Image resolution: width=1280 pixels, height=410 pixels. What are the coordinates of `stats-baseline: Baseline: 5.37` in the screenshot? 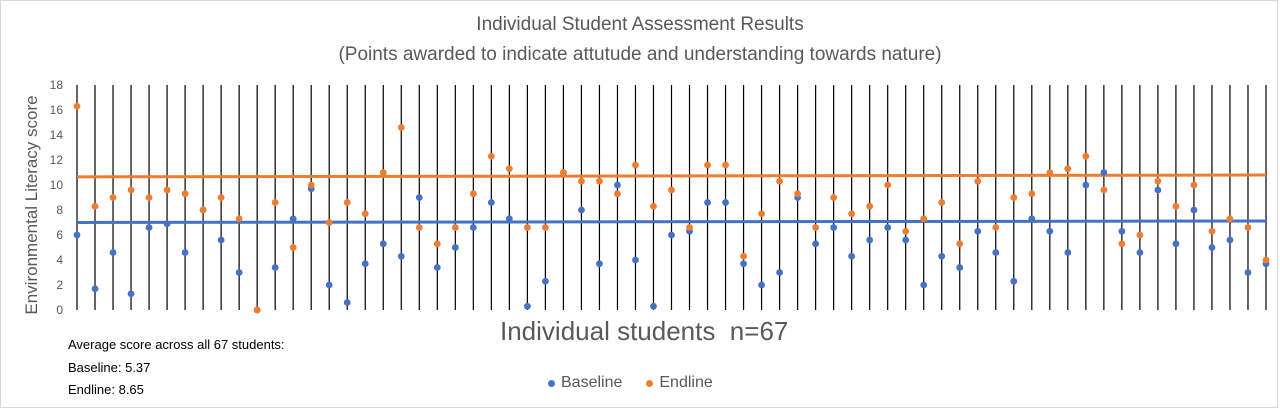 It's located at (109, 367).